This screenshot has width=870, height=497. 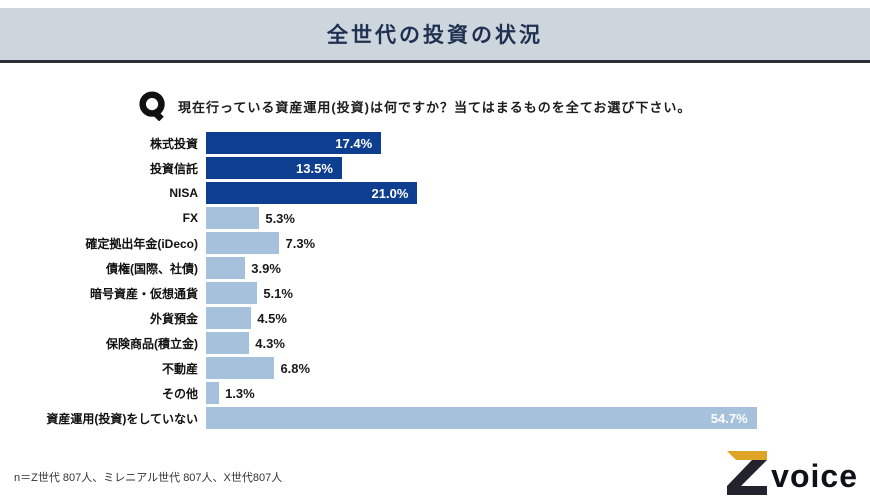 I want to click on chart-row: 不動産 6.8%, so click(x=435, y=368).